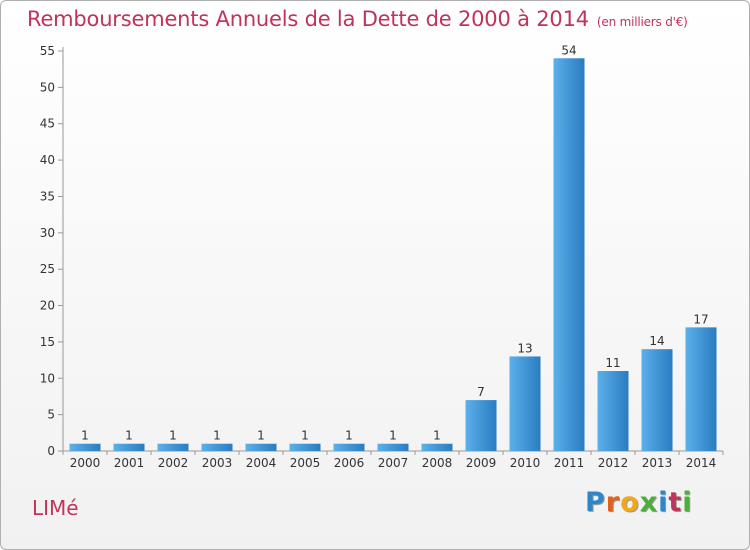 The image size is (750, 550). I want to click on chart-unit: (en milliers d'€), so click(642, 22).